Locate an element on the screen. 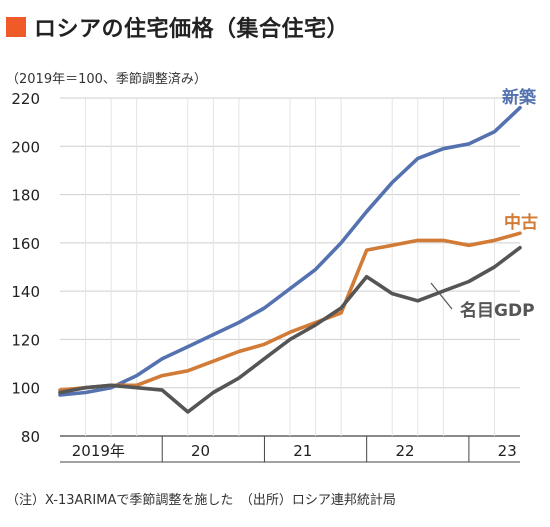 The width and height of the screenshot is (550, 527). x-tick-label: 21 is located at coordinates (302, 451).